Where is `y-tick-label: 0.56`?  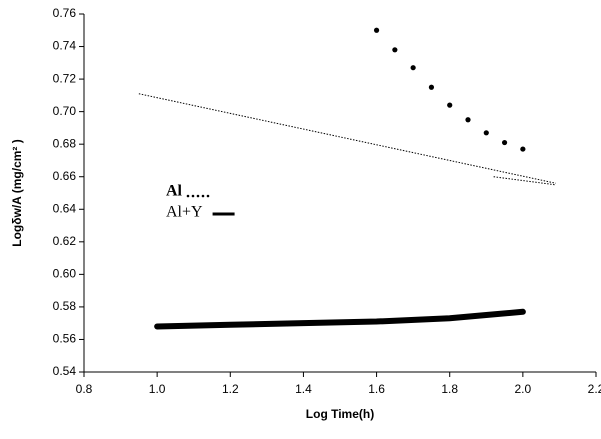 y-tick-label: 0.56 is located at coordinates (65, 339).